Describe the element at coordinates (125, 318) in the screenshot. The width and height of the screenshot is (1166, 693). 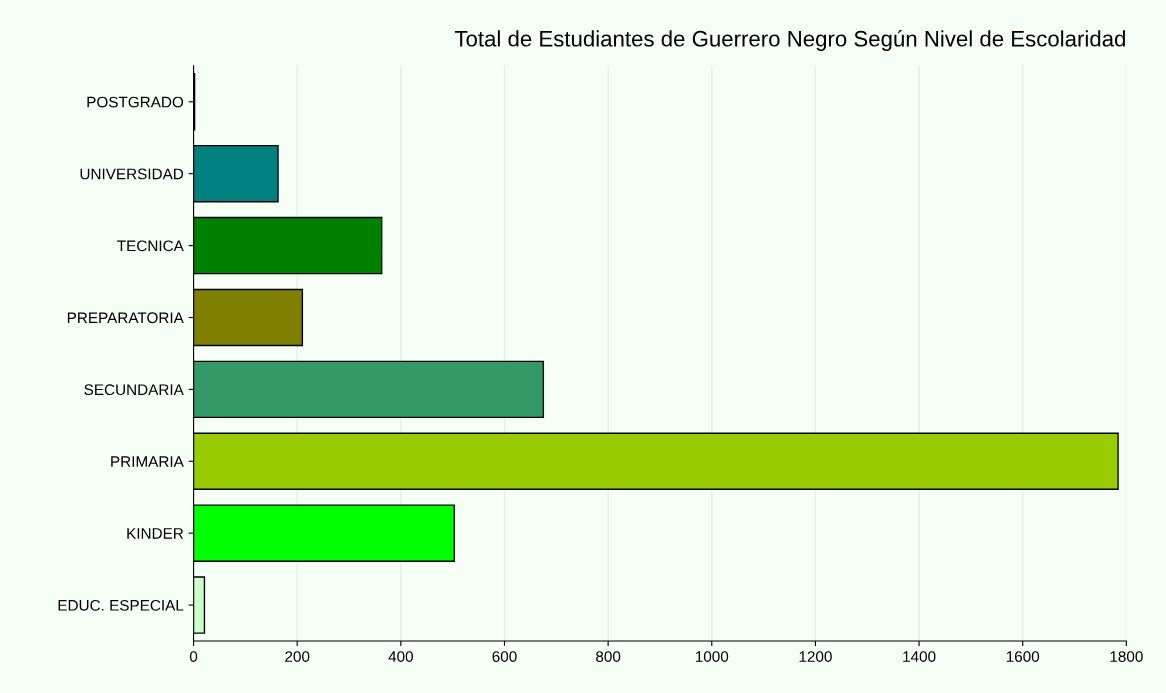
I see `y-tick-label: PREPARATORIA` at that location.